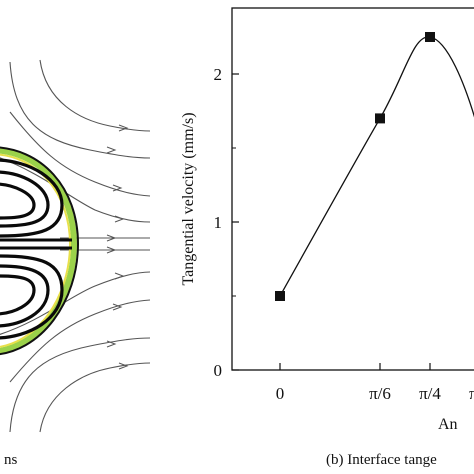 Image resolution: width=474 pixels, height=474 pixels. I want to click on y-axis-label: Tangential velocity (mm/s), so click(188, 198).